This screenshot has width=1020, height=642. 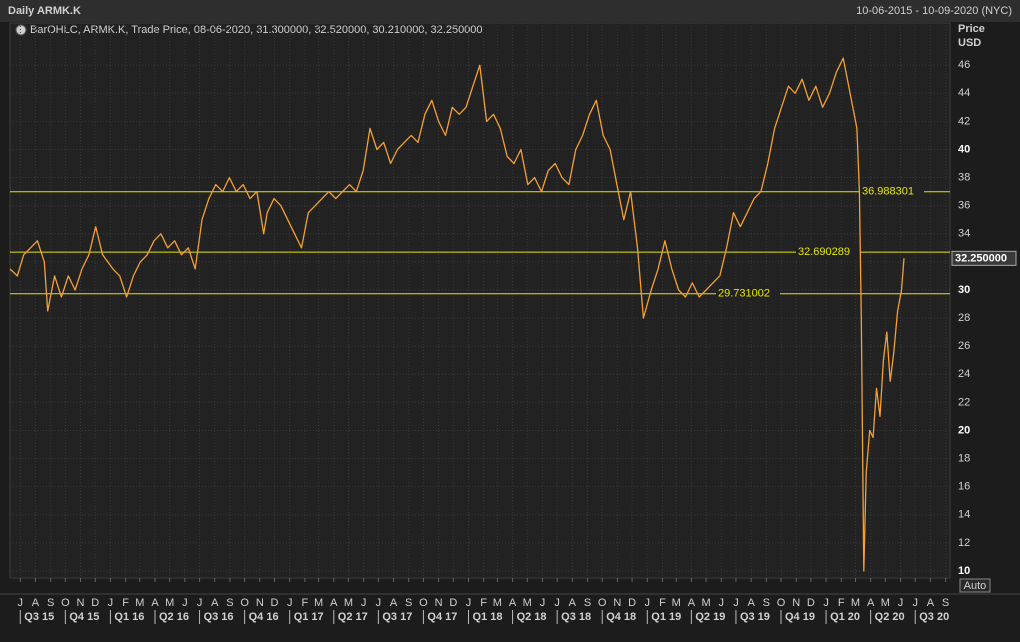 I want to click on quarter-label: Q3 17, so click(x=397, y=617).